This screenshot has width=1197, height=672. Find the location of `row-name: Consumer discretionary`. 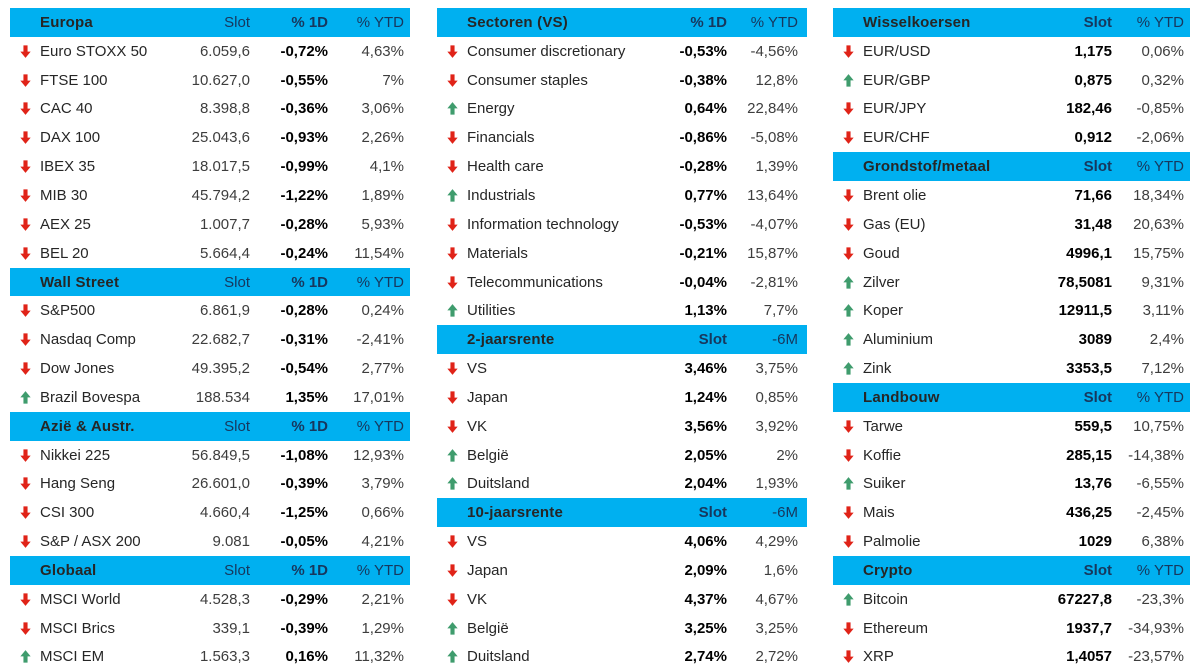

row-name: Consumer discretionary is located at coordinates (546, 51).